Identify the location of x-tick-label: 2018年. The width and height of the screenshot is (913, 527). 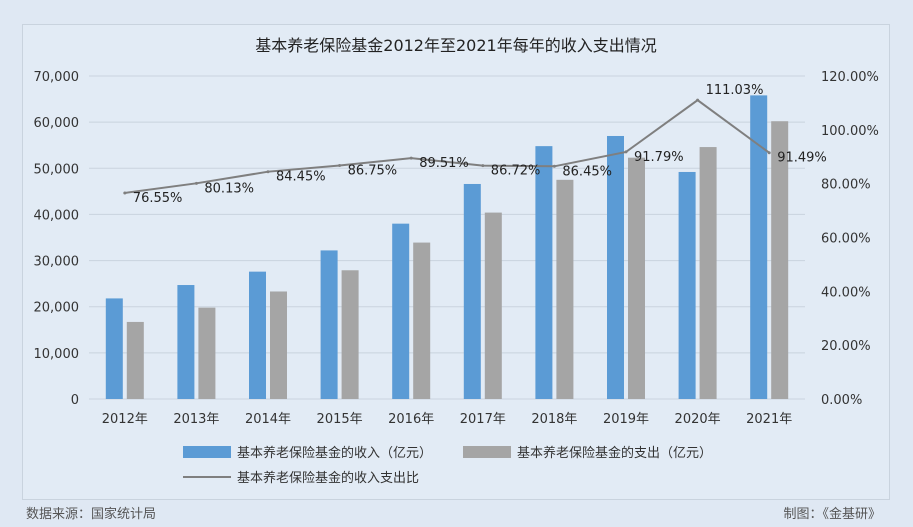
(554, 419).